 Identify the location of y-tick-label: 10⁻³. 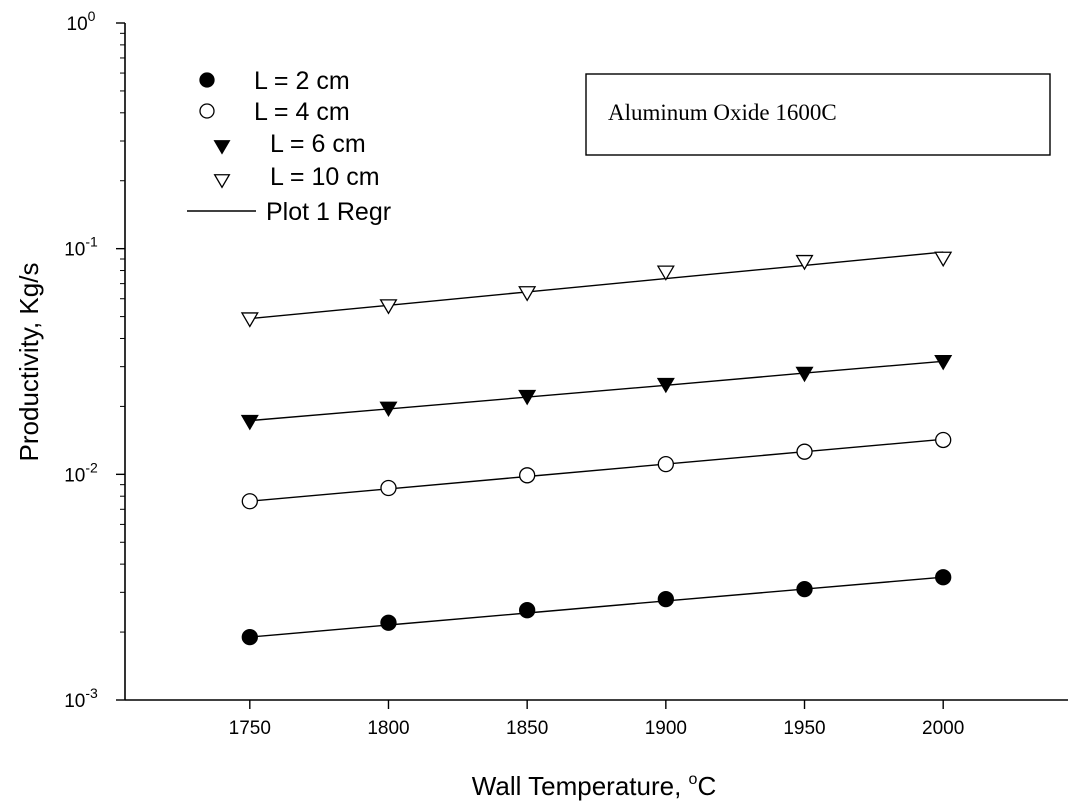
(81, 698).